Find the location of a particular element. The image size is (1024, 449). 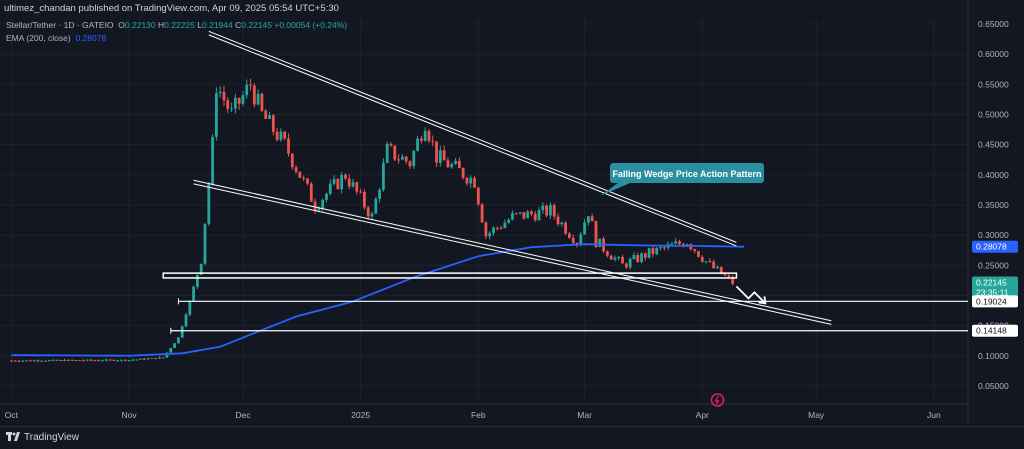

support-2-price-tag: 0.14148 is located at coordinates (995, 330).